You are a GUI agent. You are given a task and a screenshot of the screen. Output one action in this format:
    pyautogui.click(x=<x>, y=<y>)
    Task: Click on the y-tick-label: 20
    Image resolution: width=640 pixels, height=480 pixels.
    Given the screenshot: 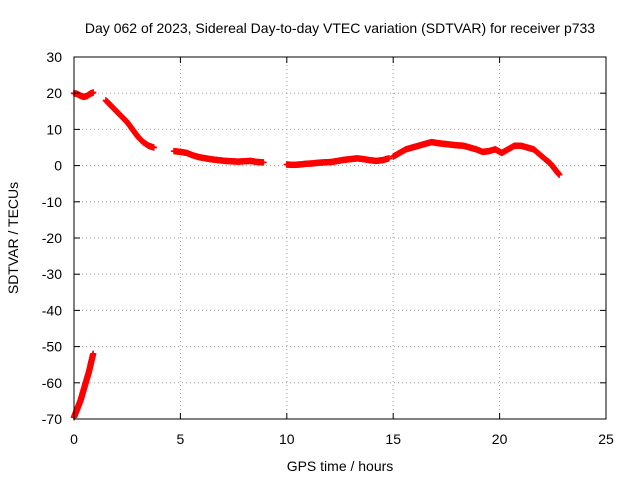 What is the action you would take?
    pyautogui.click(x=54, y=93)
    